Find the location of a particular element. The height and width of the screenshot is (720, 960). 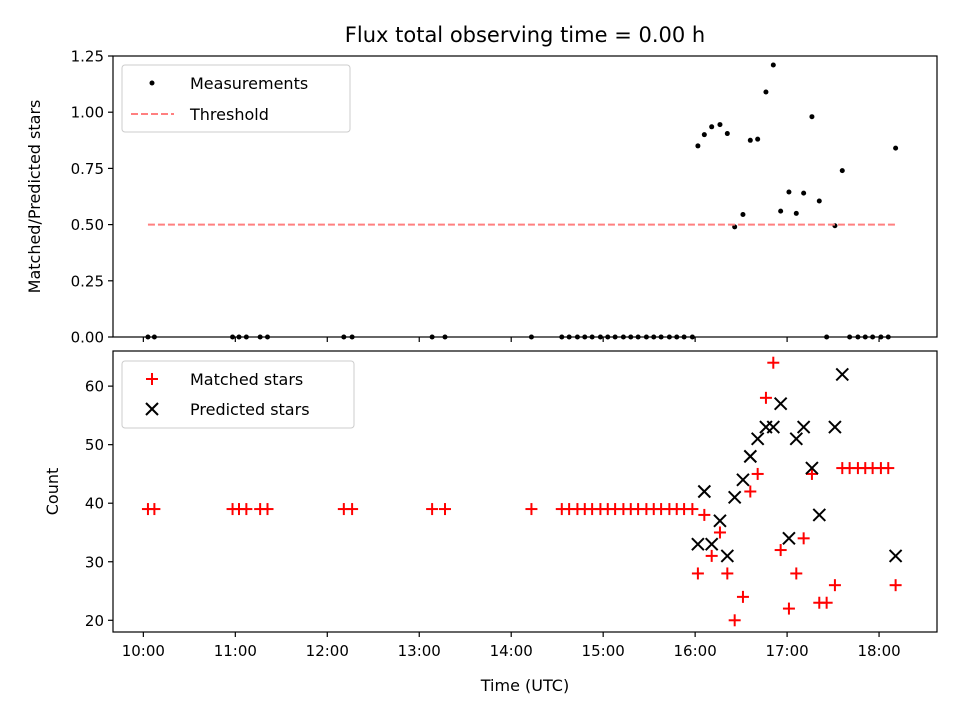

top-y-tick-label: 0.25 is located at coordinates (87, 281).